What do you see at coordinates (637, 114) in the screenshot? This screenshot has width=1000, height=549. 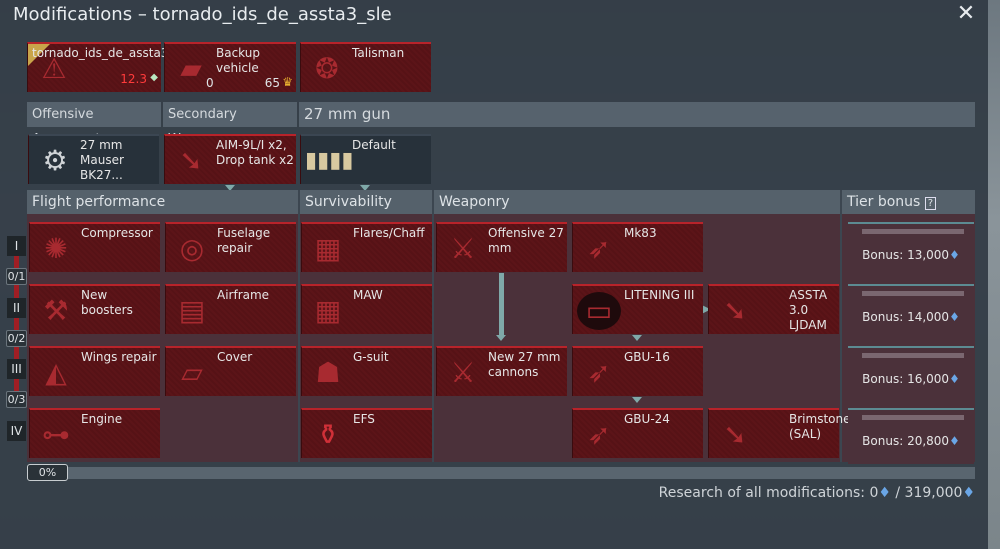 I see `gun-header: 27 mm gun` at bounding box center [637, 114].